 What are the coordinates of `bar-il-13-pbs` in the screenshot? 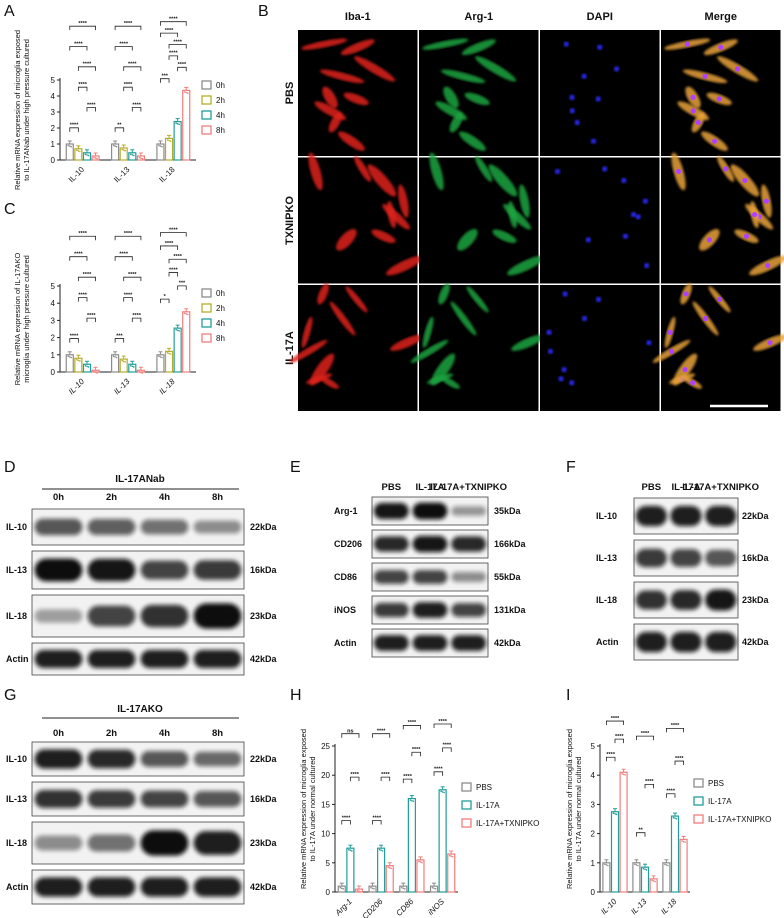 It's located at (636, 877).